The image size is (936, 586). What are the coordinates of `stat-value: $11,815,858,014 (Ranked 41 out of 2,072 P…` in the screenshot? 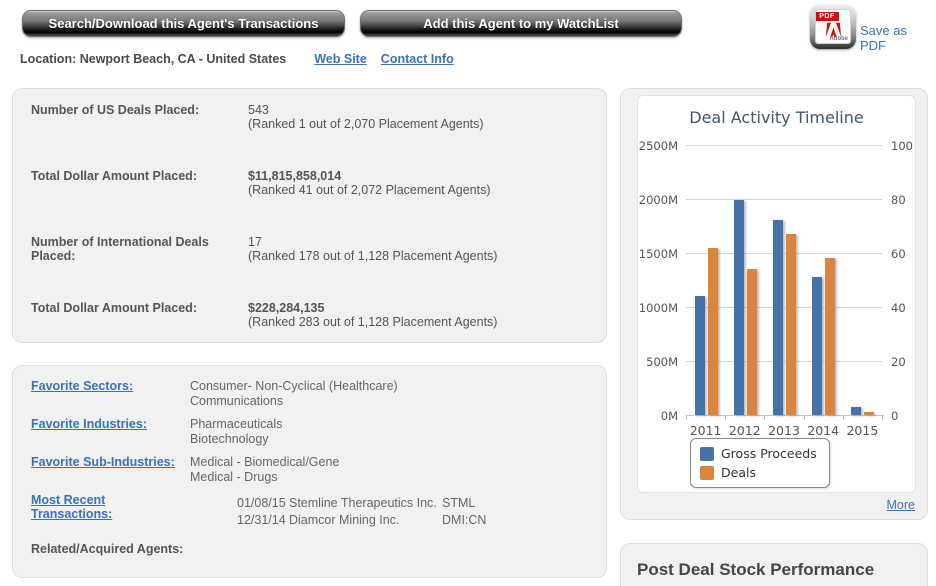 It's located at (422, 183).